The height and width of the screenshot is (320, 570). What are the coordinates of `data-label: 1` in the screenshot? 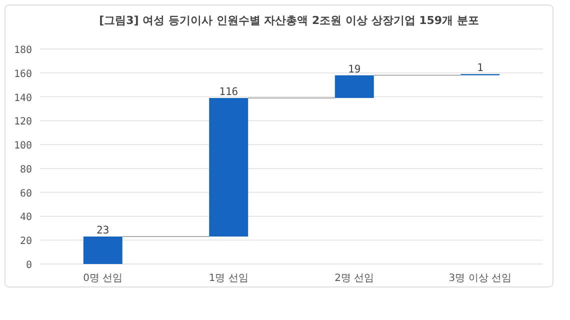 It's located at (480, 68).